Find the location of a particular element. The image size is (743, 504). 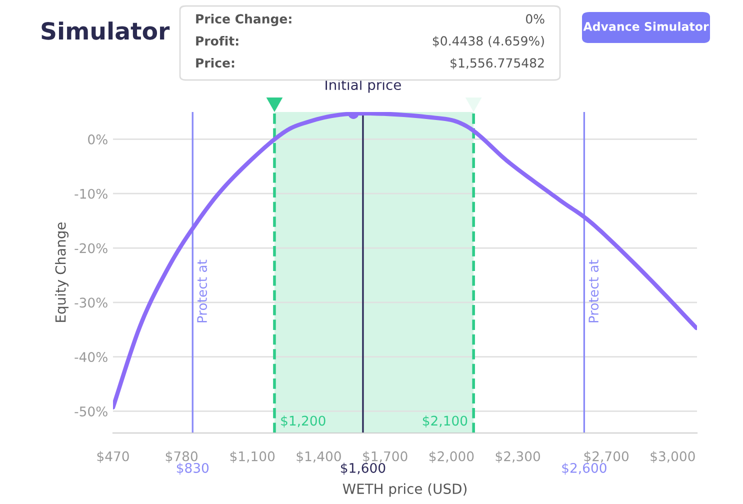

text: Price: is located at coordinates (215, 63).